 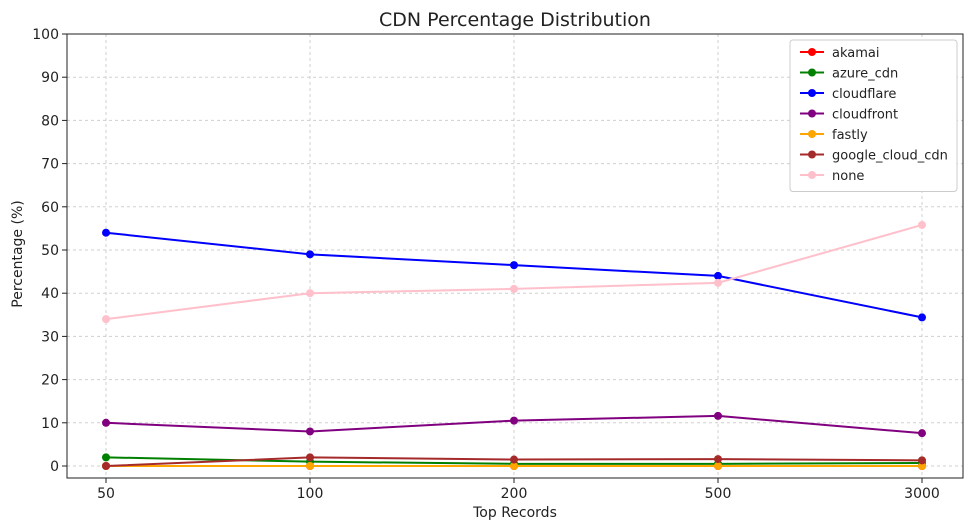 I want to click on legend-label: cloudflare, so click(x=864, y=94).